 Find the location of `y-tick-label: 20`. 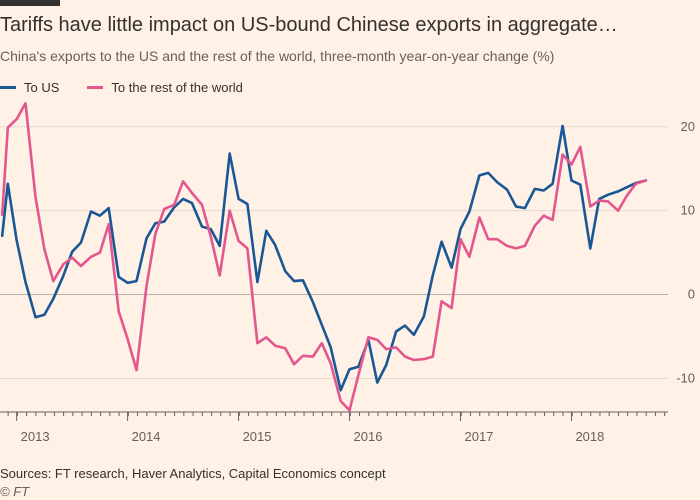

y-tick-label: 20 is located at coordinates (688, 126).